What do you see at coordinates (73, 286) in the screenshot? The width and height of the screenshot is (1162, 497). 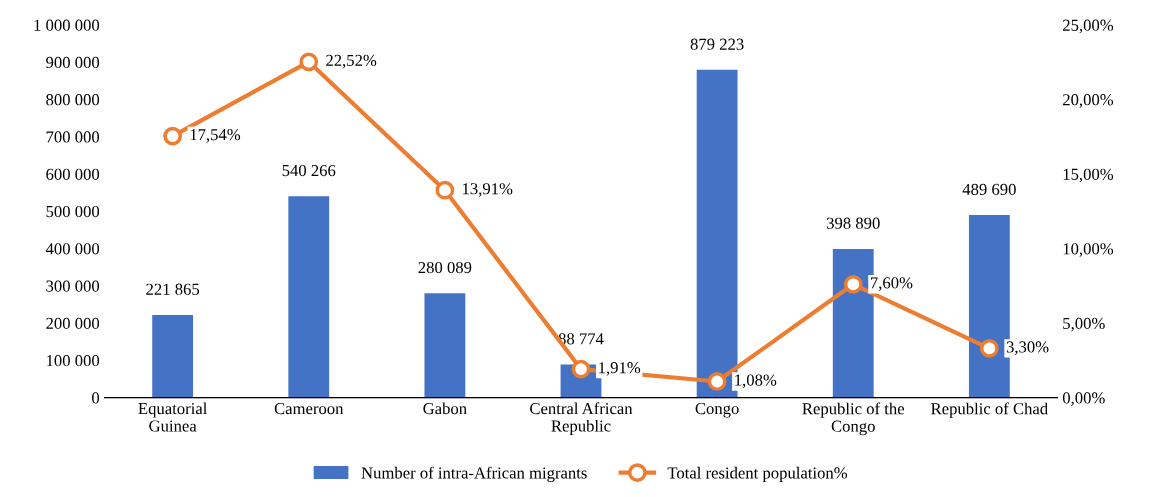 I see `y-tick-label: 300 000` at bounding box center [73, 286].